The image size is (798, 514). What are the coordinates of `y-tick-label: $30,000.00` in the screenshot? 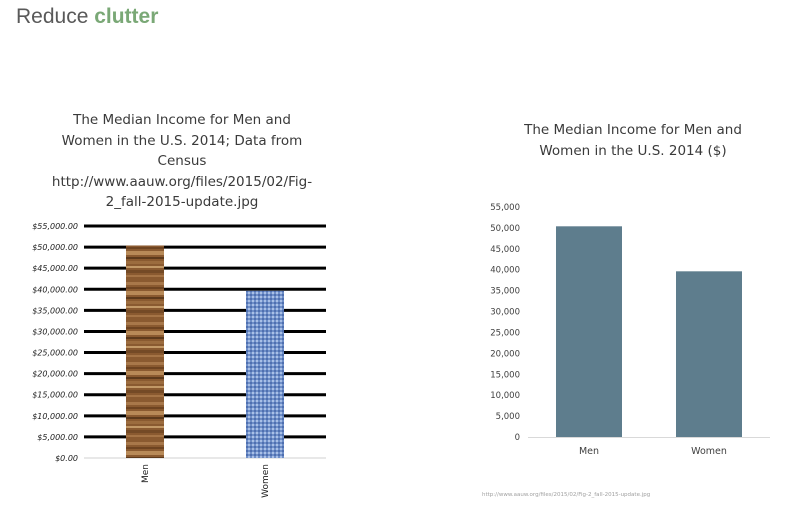 It's located at (55, 331).